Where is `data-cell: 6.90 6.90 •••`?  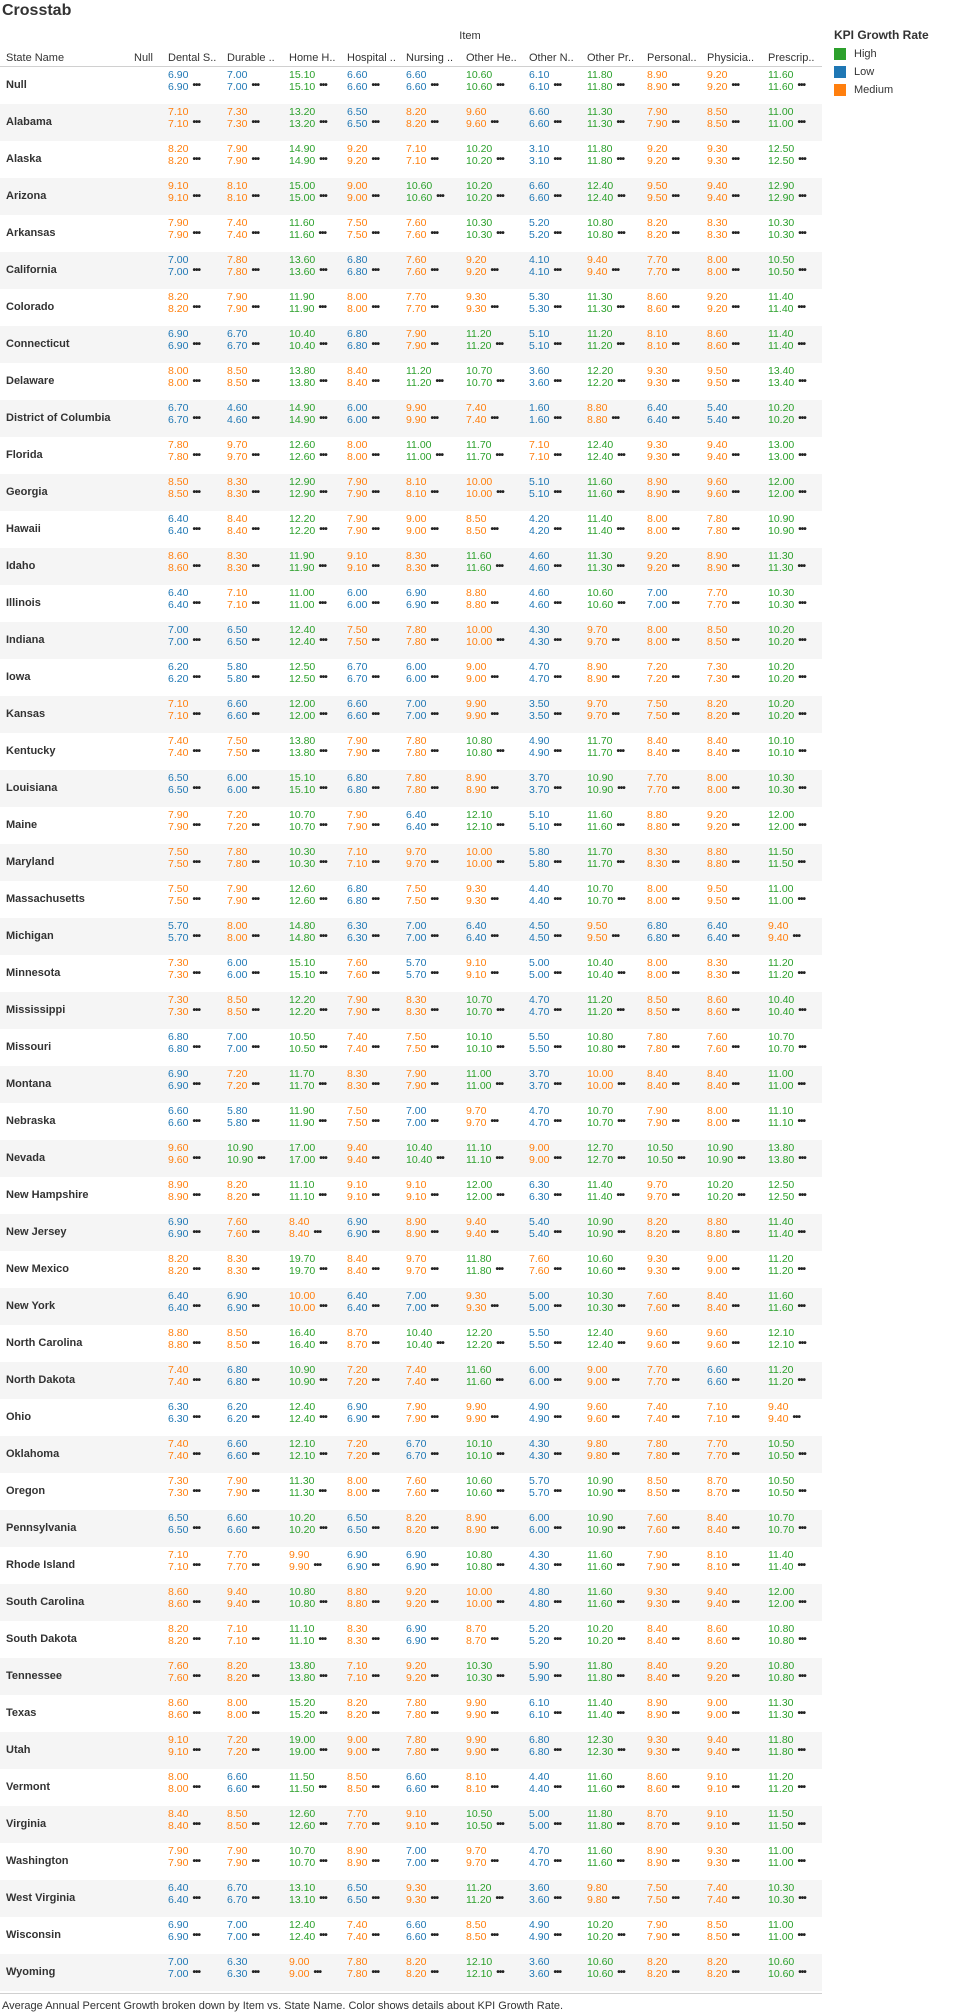 data-cell: 6.90 6.90 ••• is located at coordinates (436, 1639).